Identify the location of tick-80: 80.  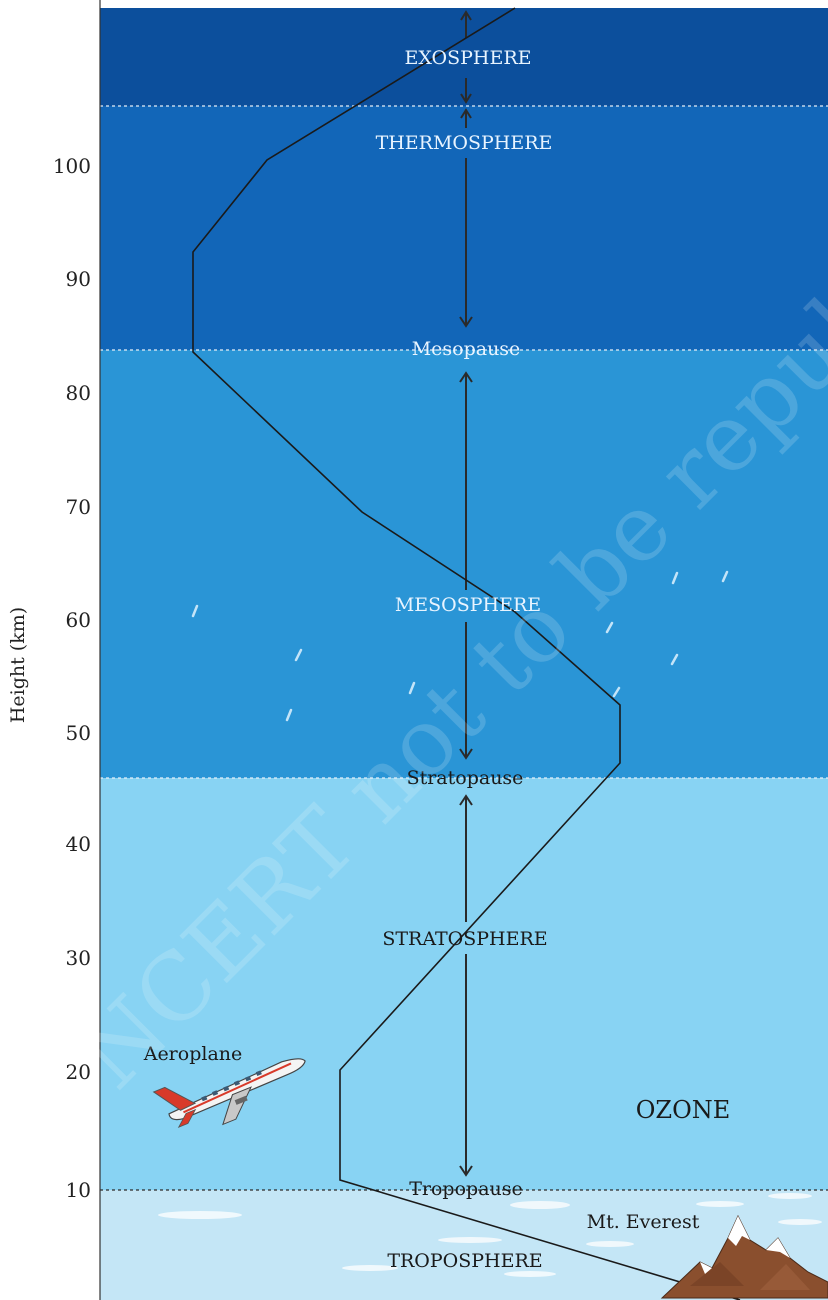
(78, 393).